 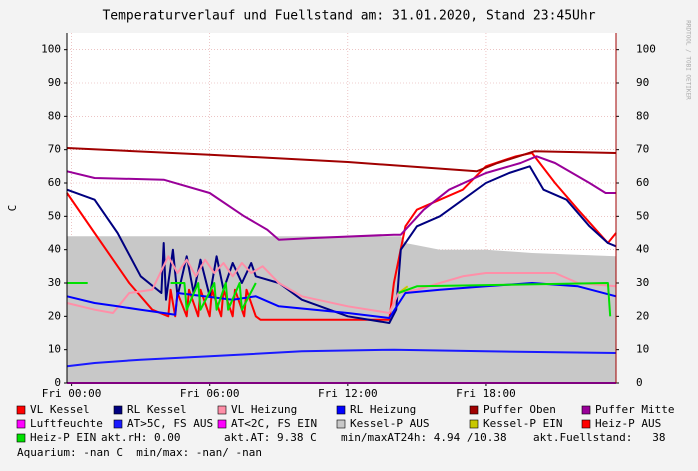 I want to click on legend-label: Puffer Mitte, so click(x=634, y=409).